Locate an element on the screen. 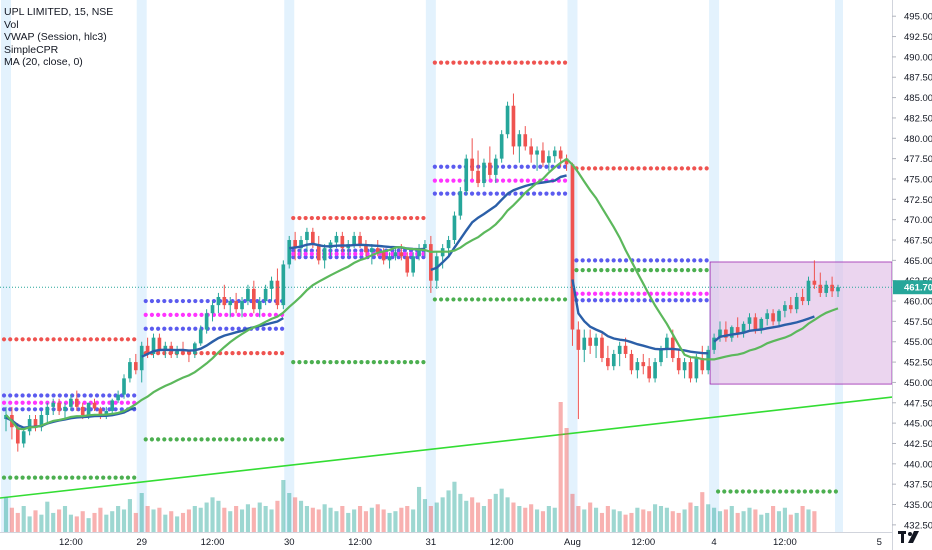 Image resolution: width=932 pixels, height=550 pixels. vwap-line is located at coordinates (640, 317).